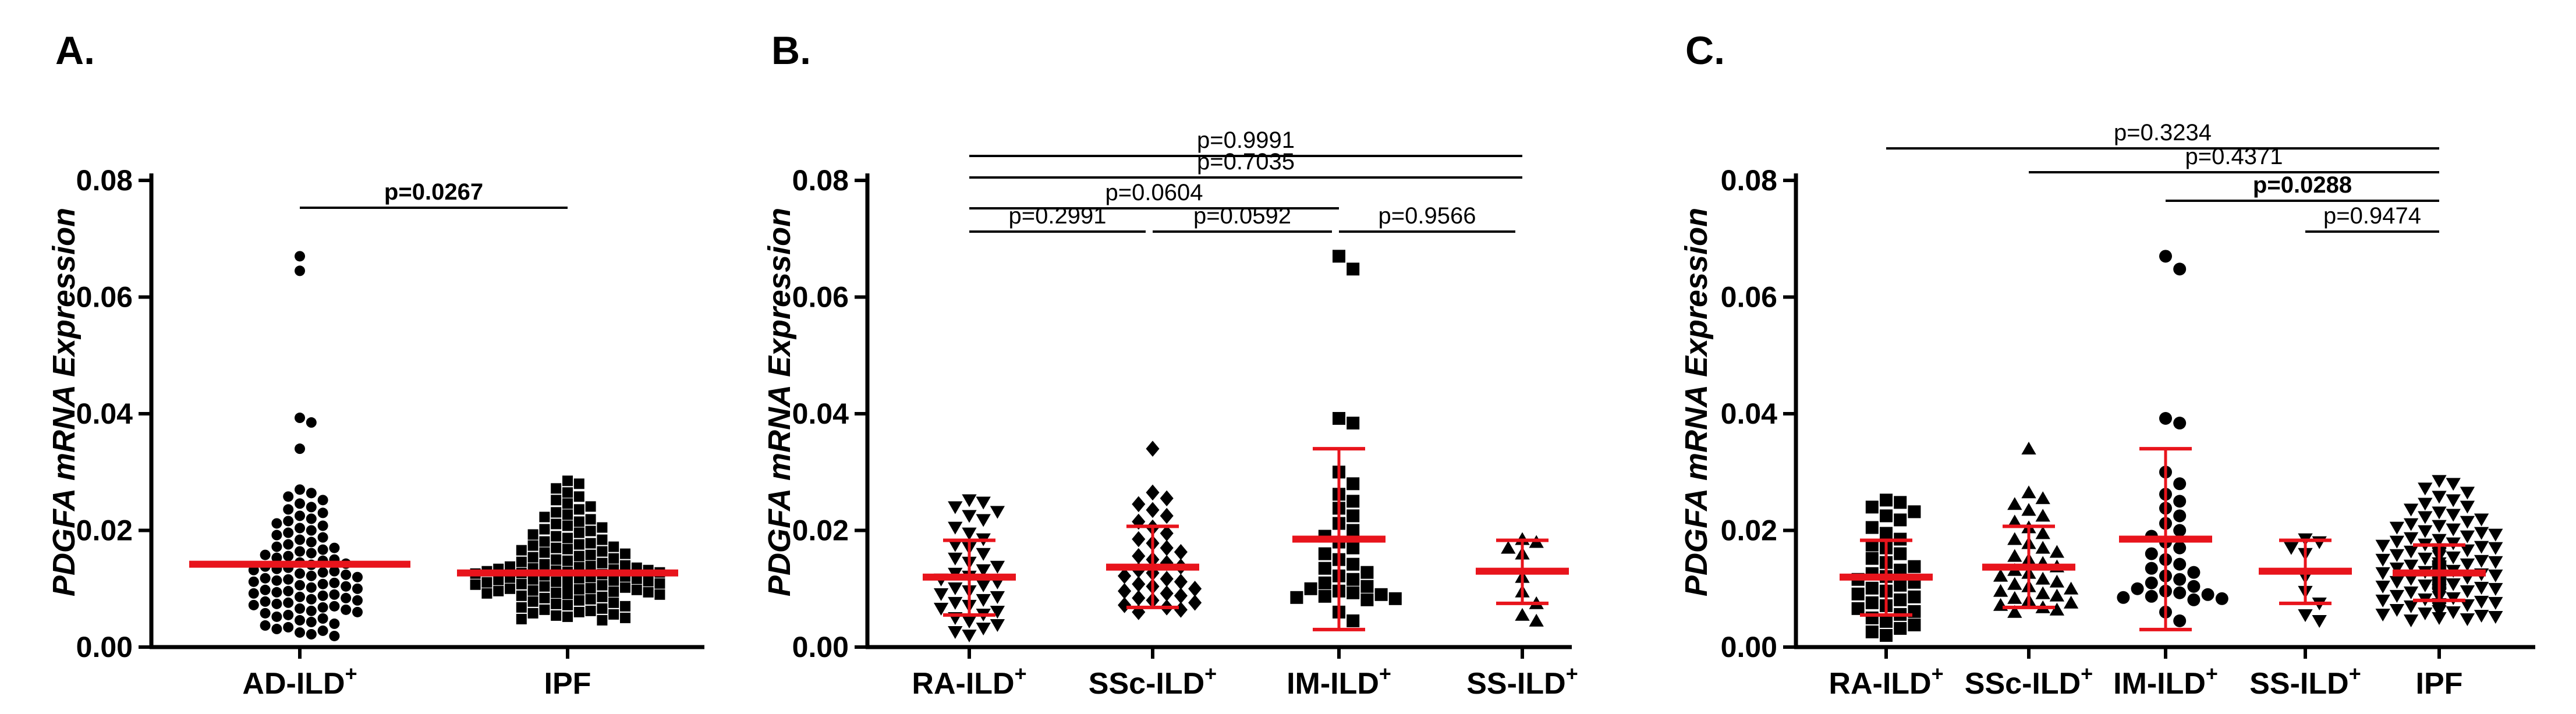 Image resolution: width=2576 pixels, height=714 pixels. What do you see at coordinates (820, 647) in the screenshot?
I see `y-tick-label: 0.00` at bounding box center [820, 647].